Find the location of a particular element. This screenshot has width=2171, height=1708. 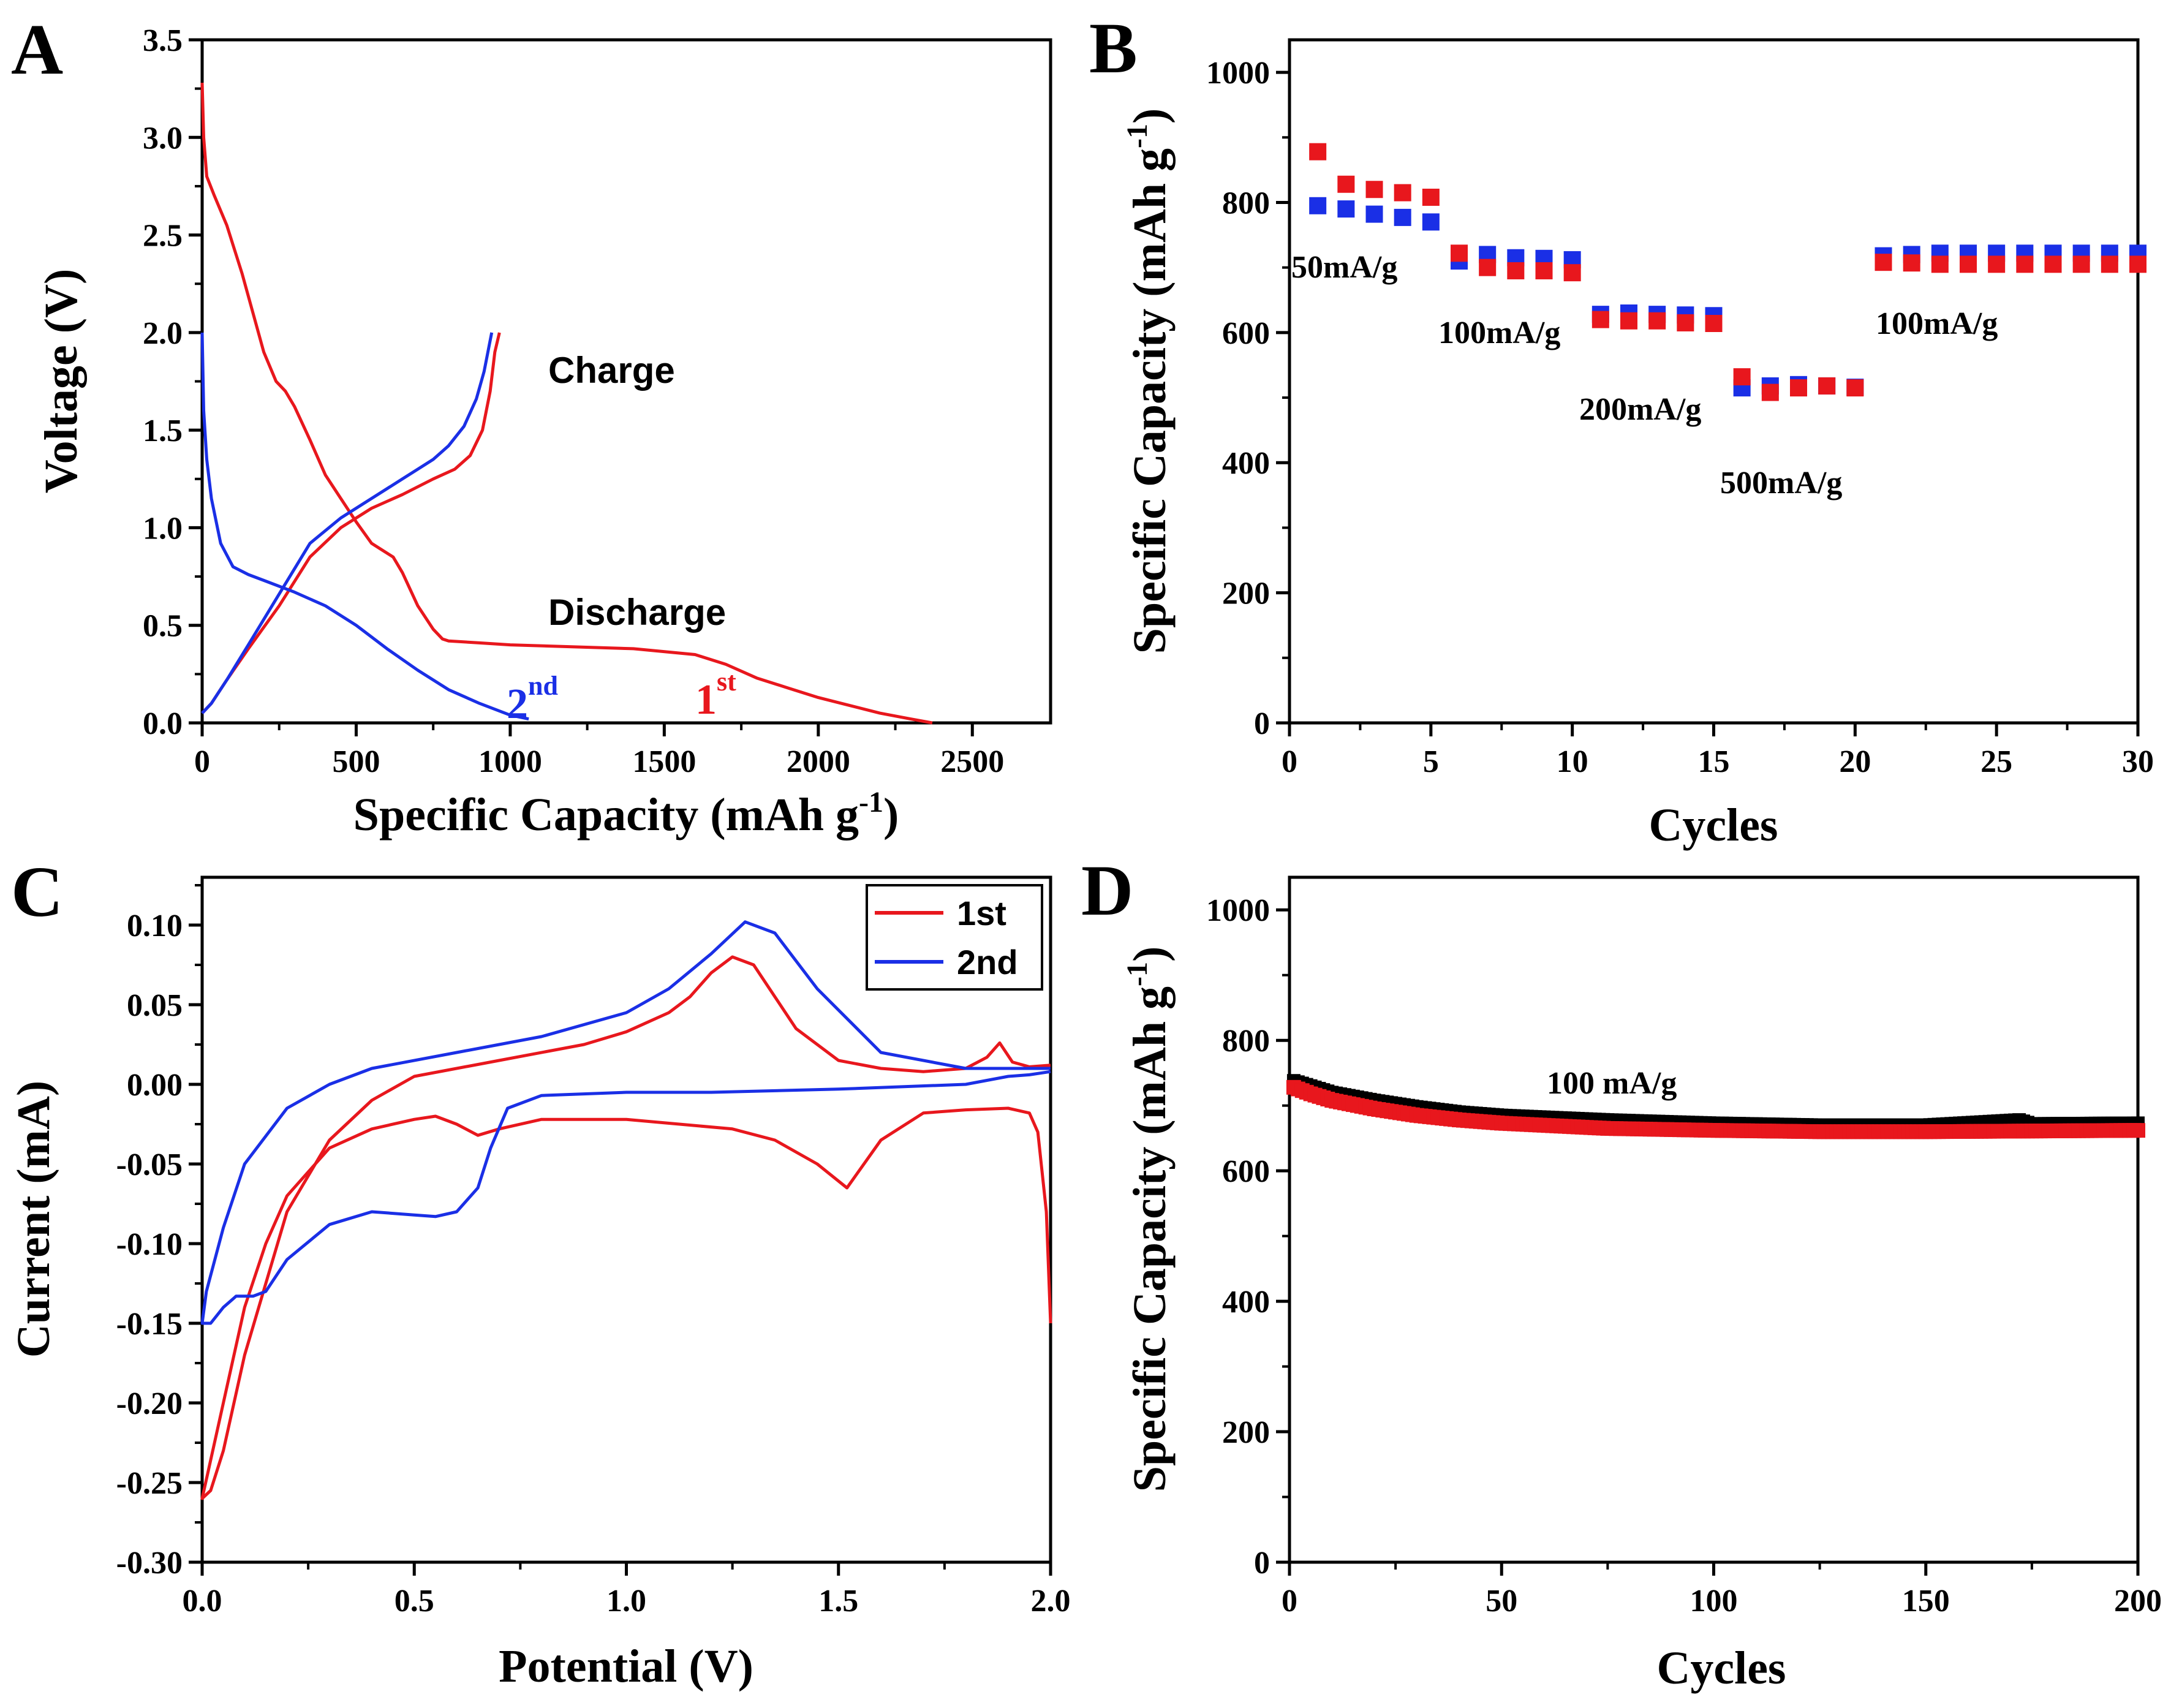

panel-b-ytick-label-1: 200 is located at coordinates (1246, 594).